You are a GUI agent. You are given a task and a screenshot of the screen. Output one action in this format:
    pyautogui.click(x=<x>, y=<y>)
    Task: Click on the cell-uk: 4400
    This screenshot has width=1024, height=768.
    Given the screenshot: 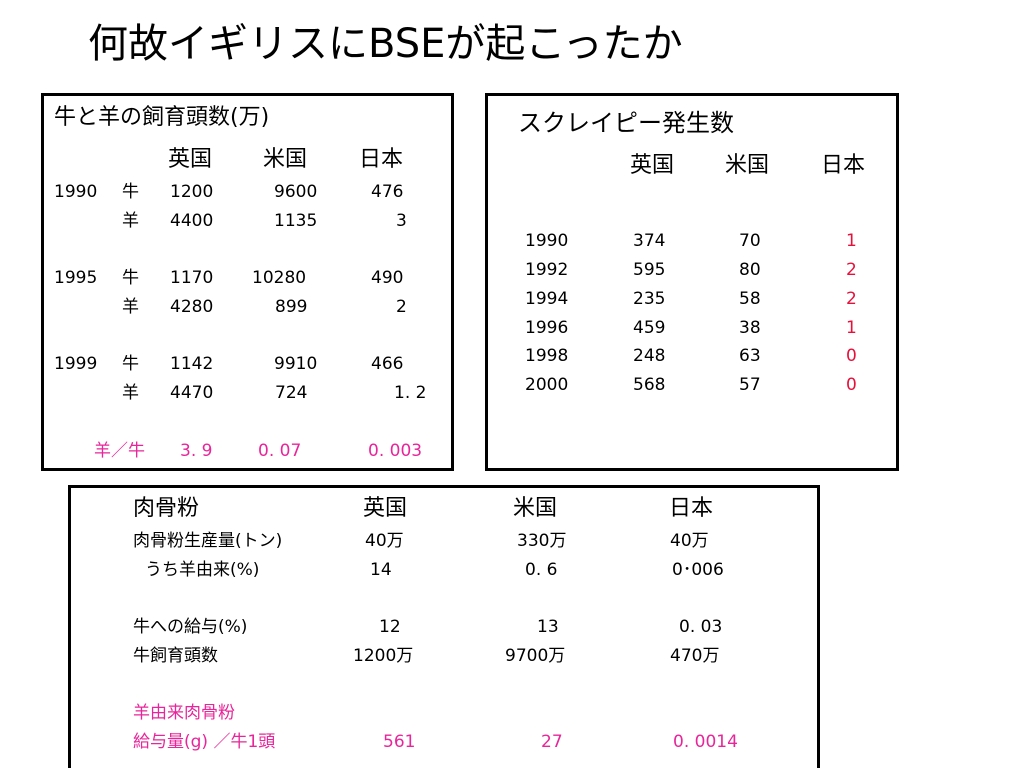 What is the action you would take?
    pyautogui.click(x=192, y=221)
    